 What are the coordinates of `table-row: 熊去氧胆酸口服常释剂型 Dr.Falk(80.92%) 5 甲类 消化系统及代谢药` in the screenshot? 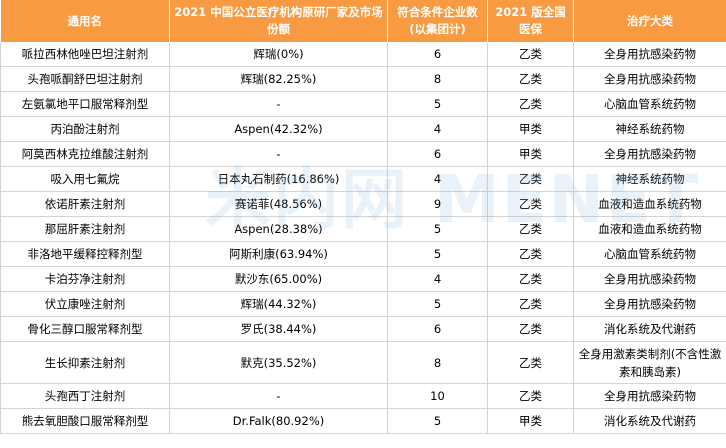 It's located at (363, 421).